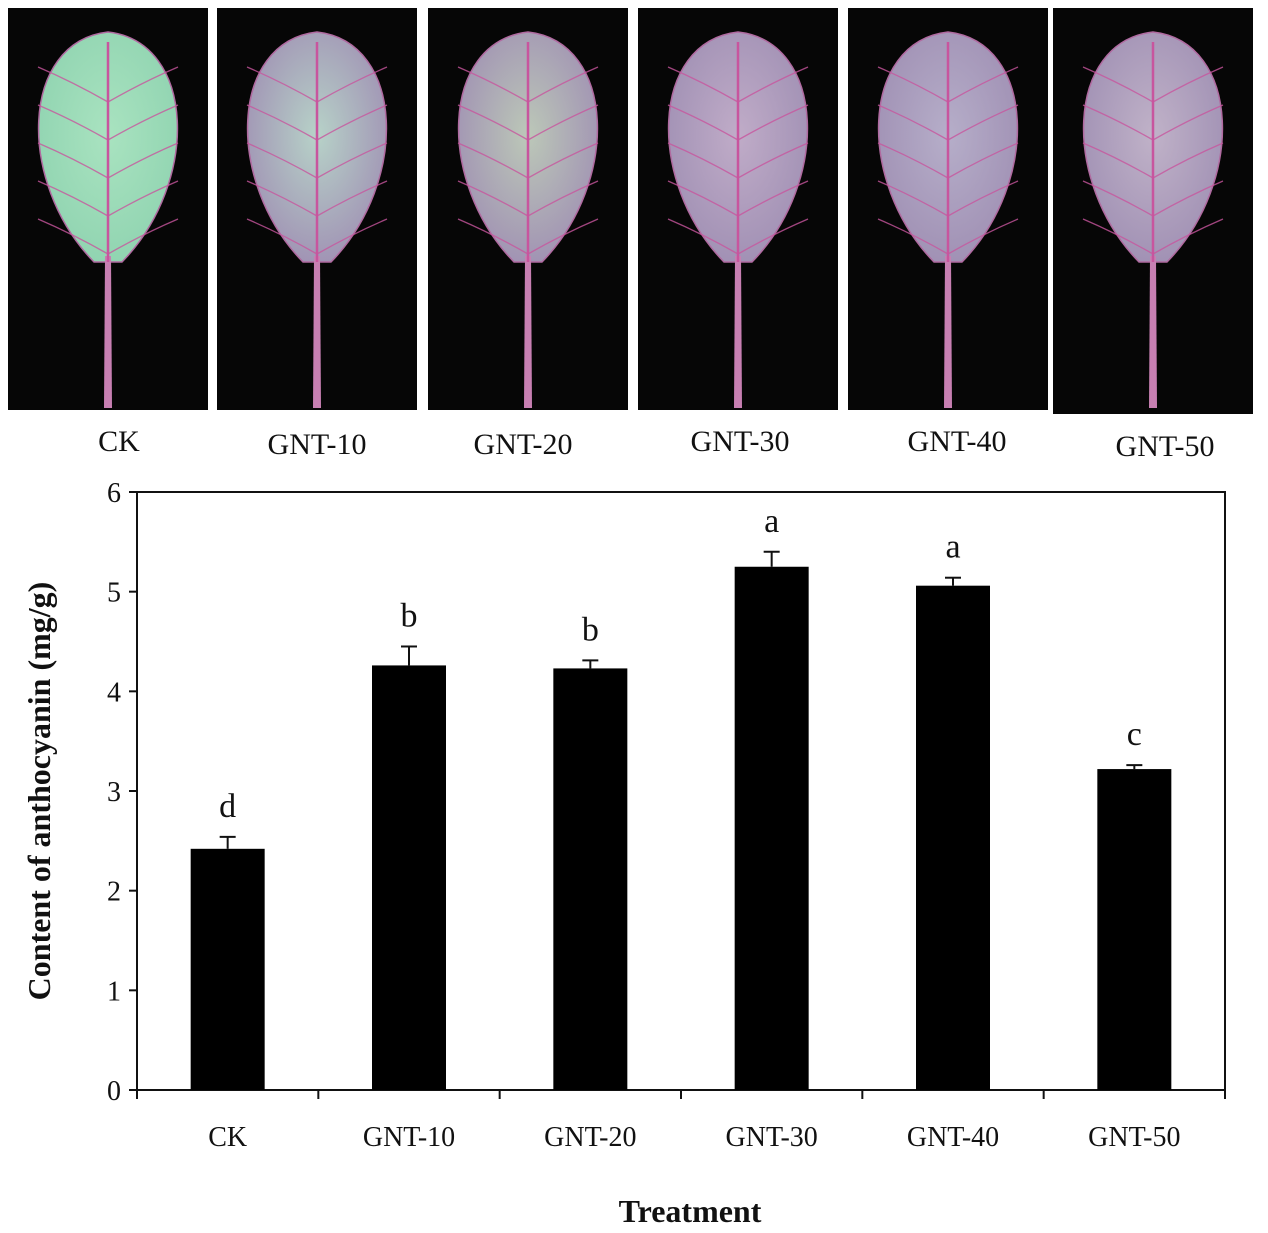 The image size is (1268, 1233). I want to click on bar-ck, so click(227, 969).